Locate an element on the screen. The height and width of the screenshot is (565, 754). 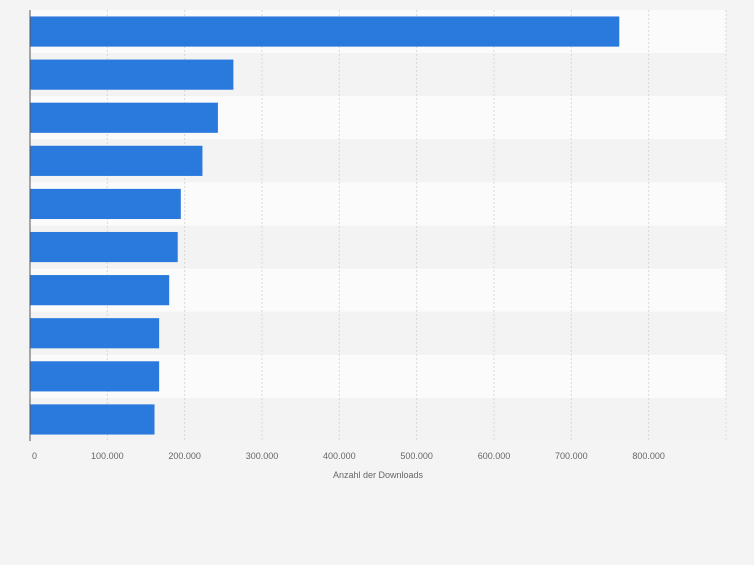
x-tick-label: 700.000 is located at coordinates (571, 456).